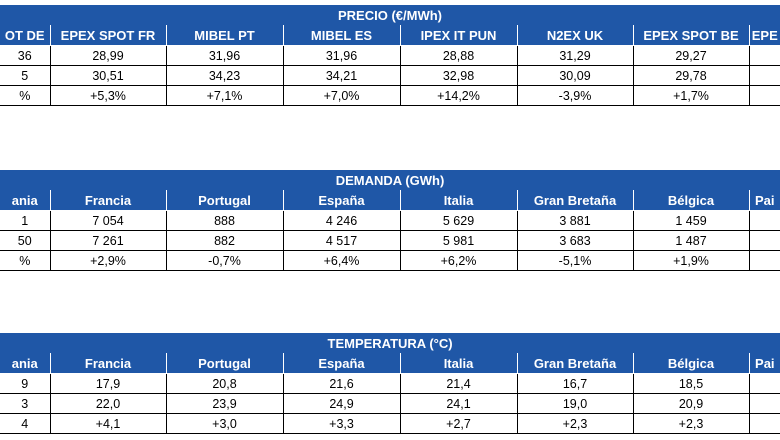 This screenshot has height=440, width=780. I want to click on cell: 888, so click(224, 220).